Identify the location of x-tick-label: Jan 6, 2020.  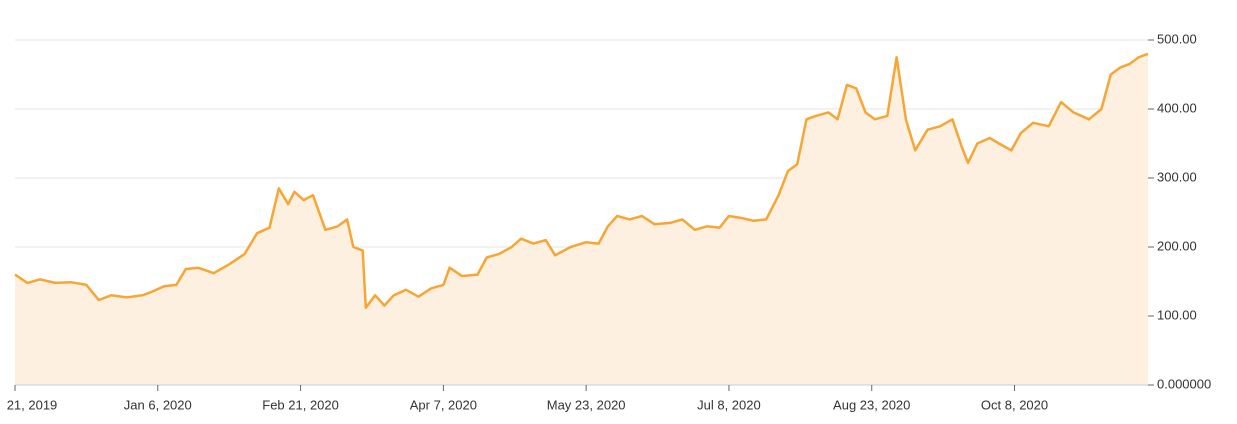
(158, 404).